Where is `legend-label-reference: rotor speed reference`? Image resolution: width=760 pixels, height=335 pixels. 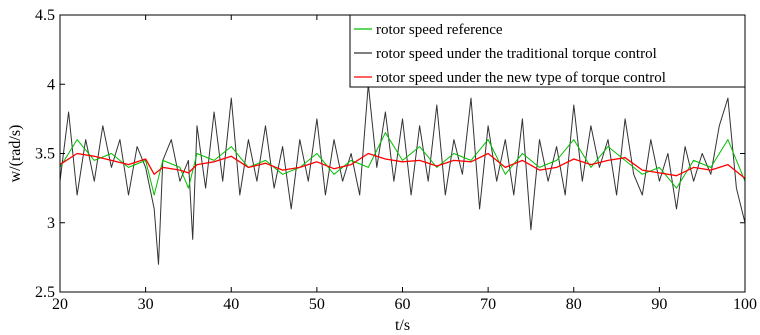 legend-label-reference: rotor speed reference is located at coordinates (439, 30).